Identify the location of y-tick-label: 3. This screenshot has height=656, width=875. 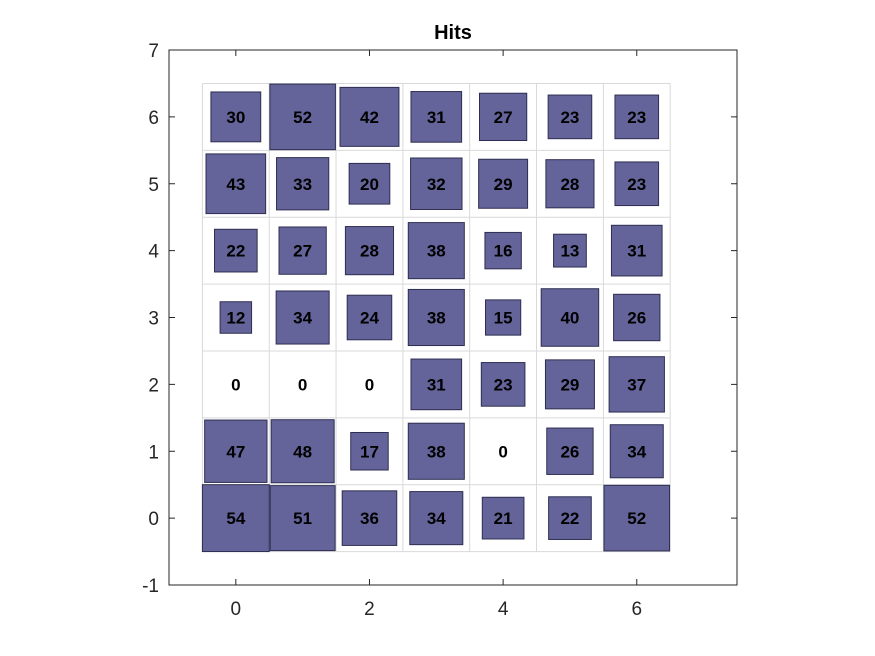
(153, 319).